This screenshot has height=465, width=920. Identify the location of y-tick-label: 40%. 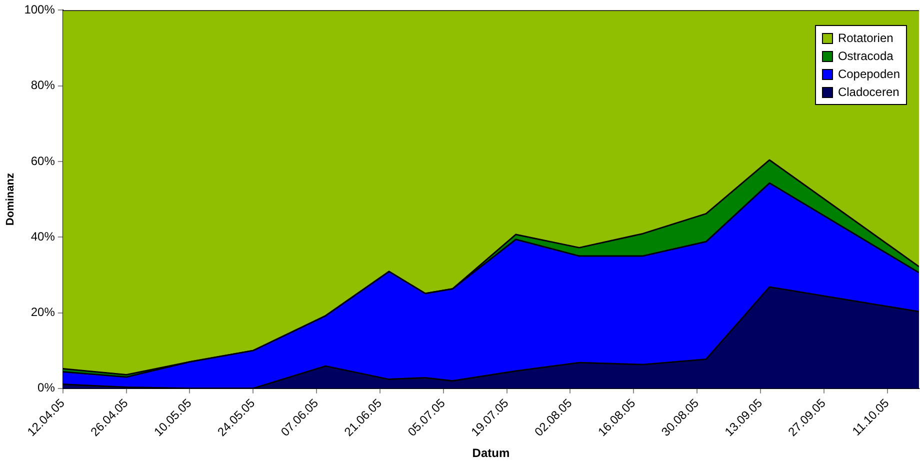
(43, 236).